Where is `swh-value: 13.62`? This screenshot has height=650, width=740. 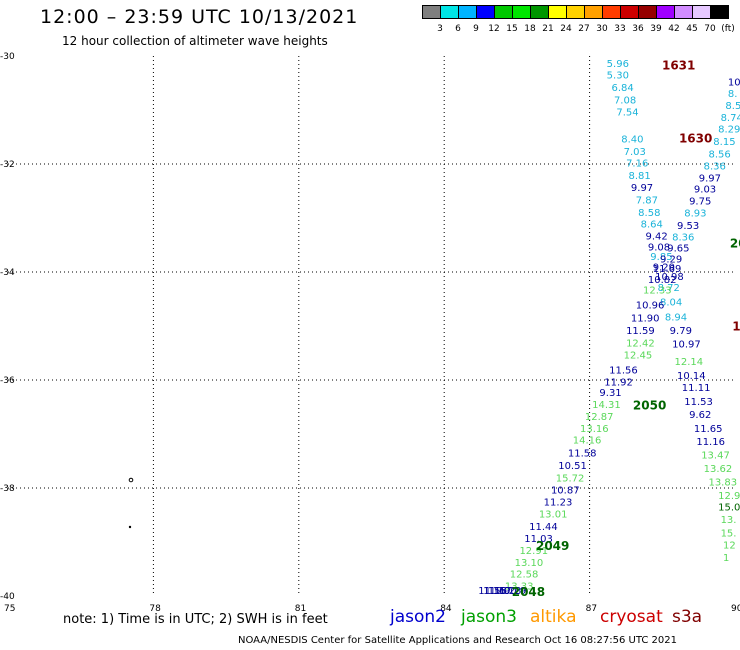
swh-value: 13.62 is located at coordinates (718, 469).